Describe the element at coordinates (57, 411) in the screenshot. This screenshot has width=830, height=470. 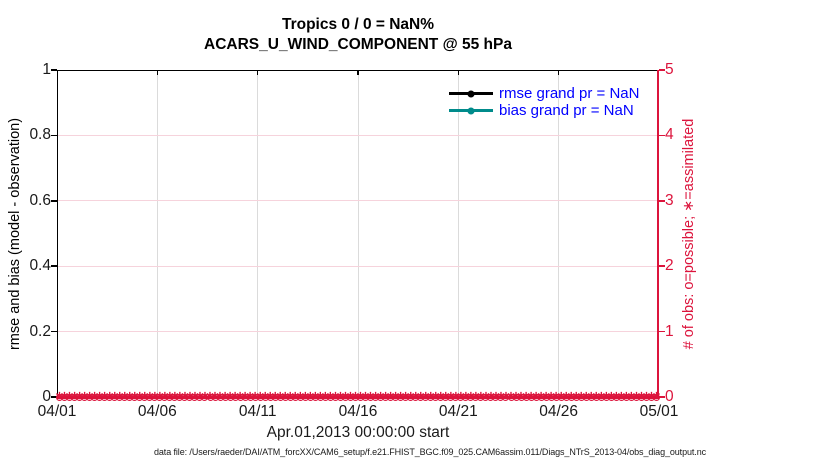
I see `x-tick-label: 04/01` at that location.